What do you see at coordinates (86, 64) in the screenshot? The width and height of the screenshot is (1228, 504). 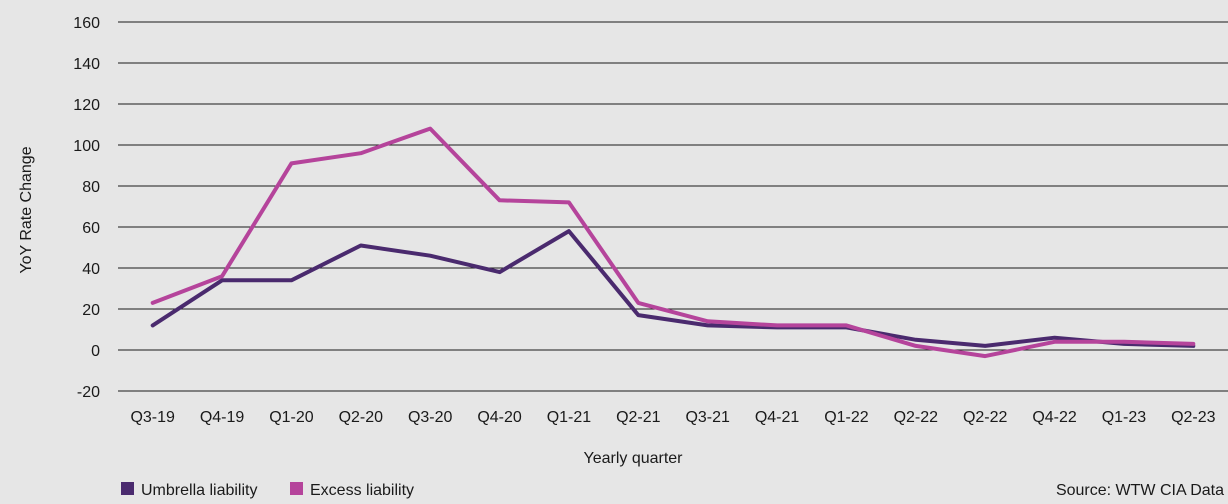 I see `y-tick-label: 140` at bounding box center [86, 64].